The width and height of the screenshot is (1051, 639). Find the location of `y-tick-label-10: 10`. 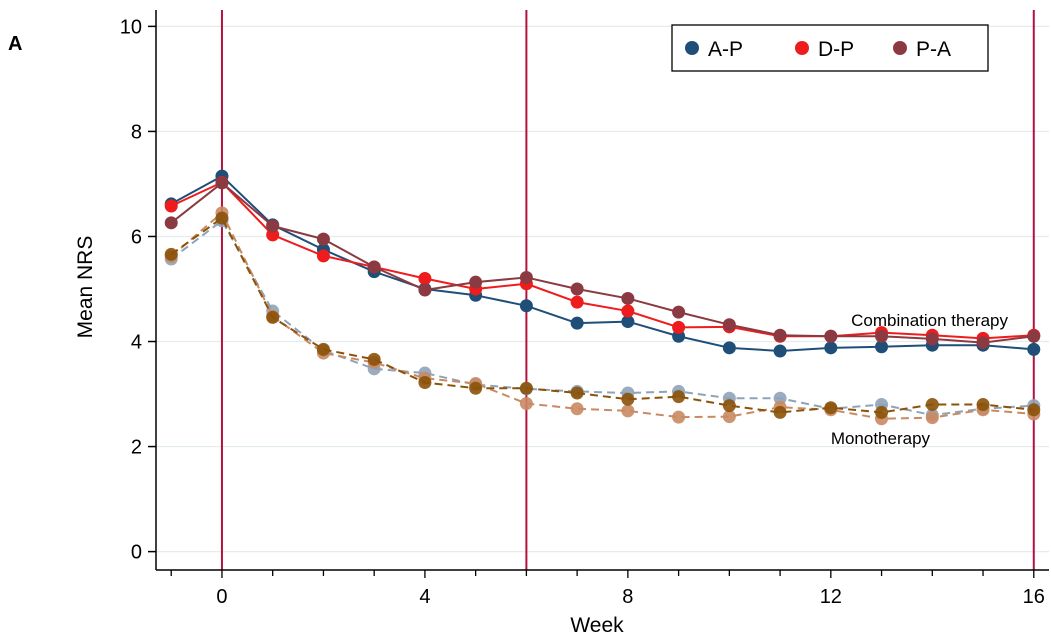

y-tick-label-10: 10 is located at coordinates (131, 27).